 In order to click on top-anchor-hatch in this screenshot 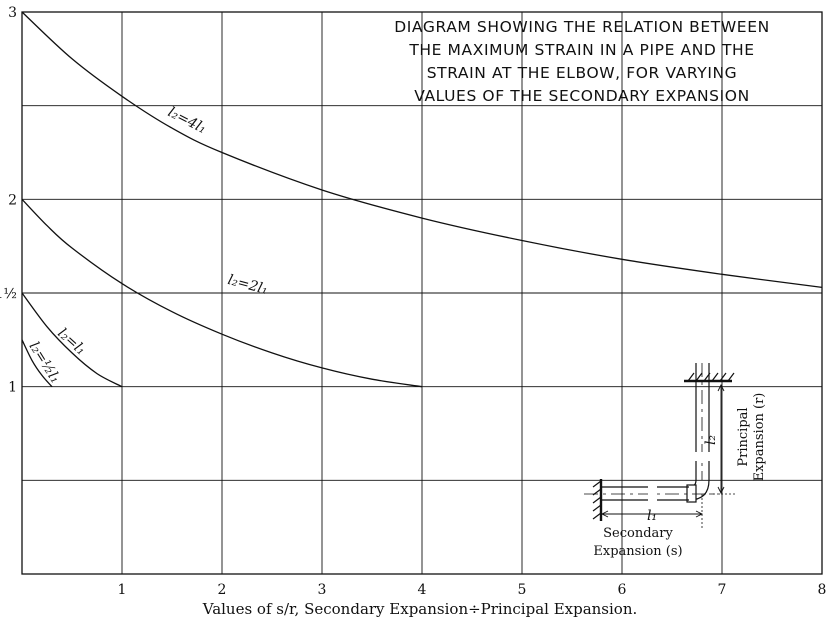, I will do `click(711, 377)`.